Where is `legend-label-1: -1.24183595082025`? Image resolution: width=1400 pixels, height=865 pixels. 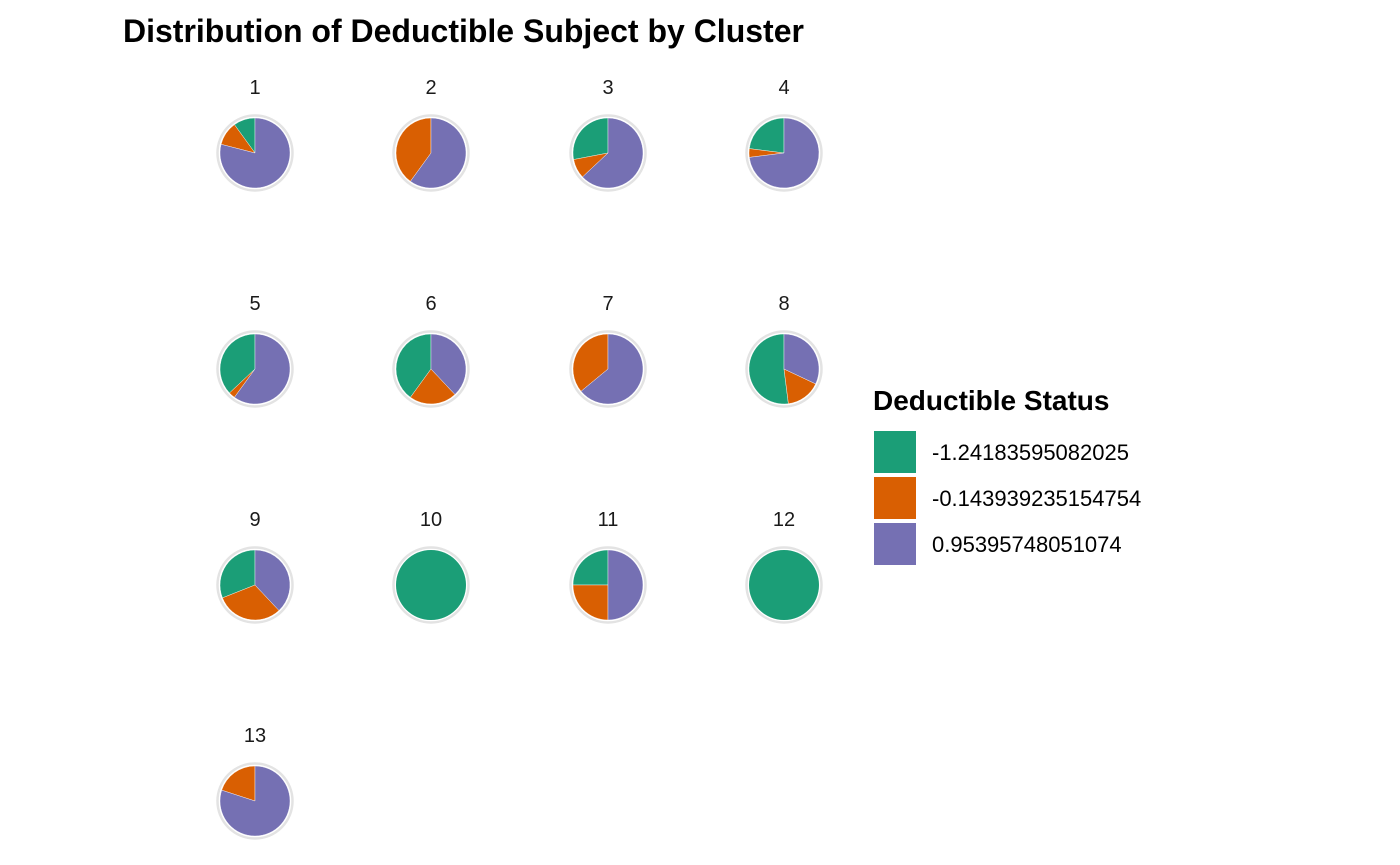
legend-label-1: -1.24183595082025 is located at coordinates (1030, 452).